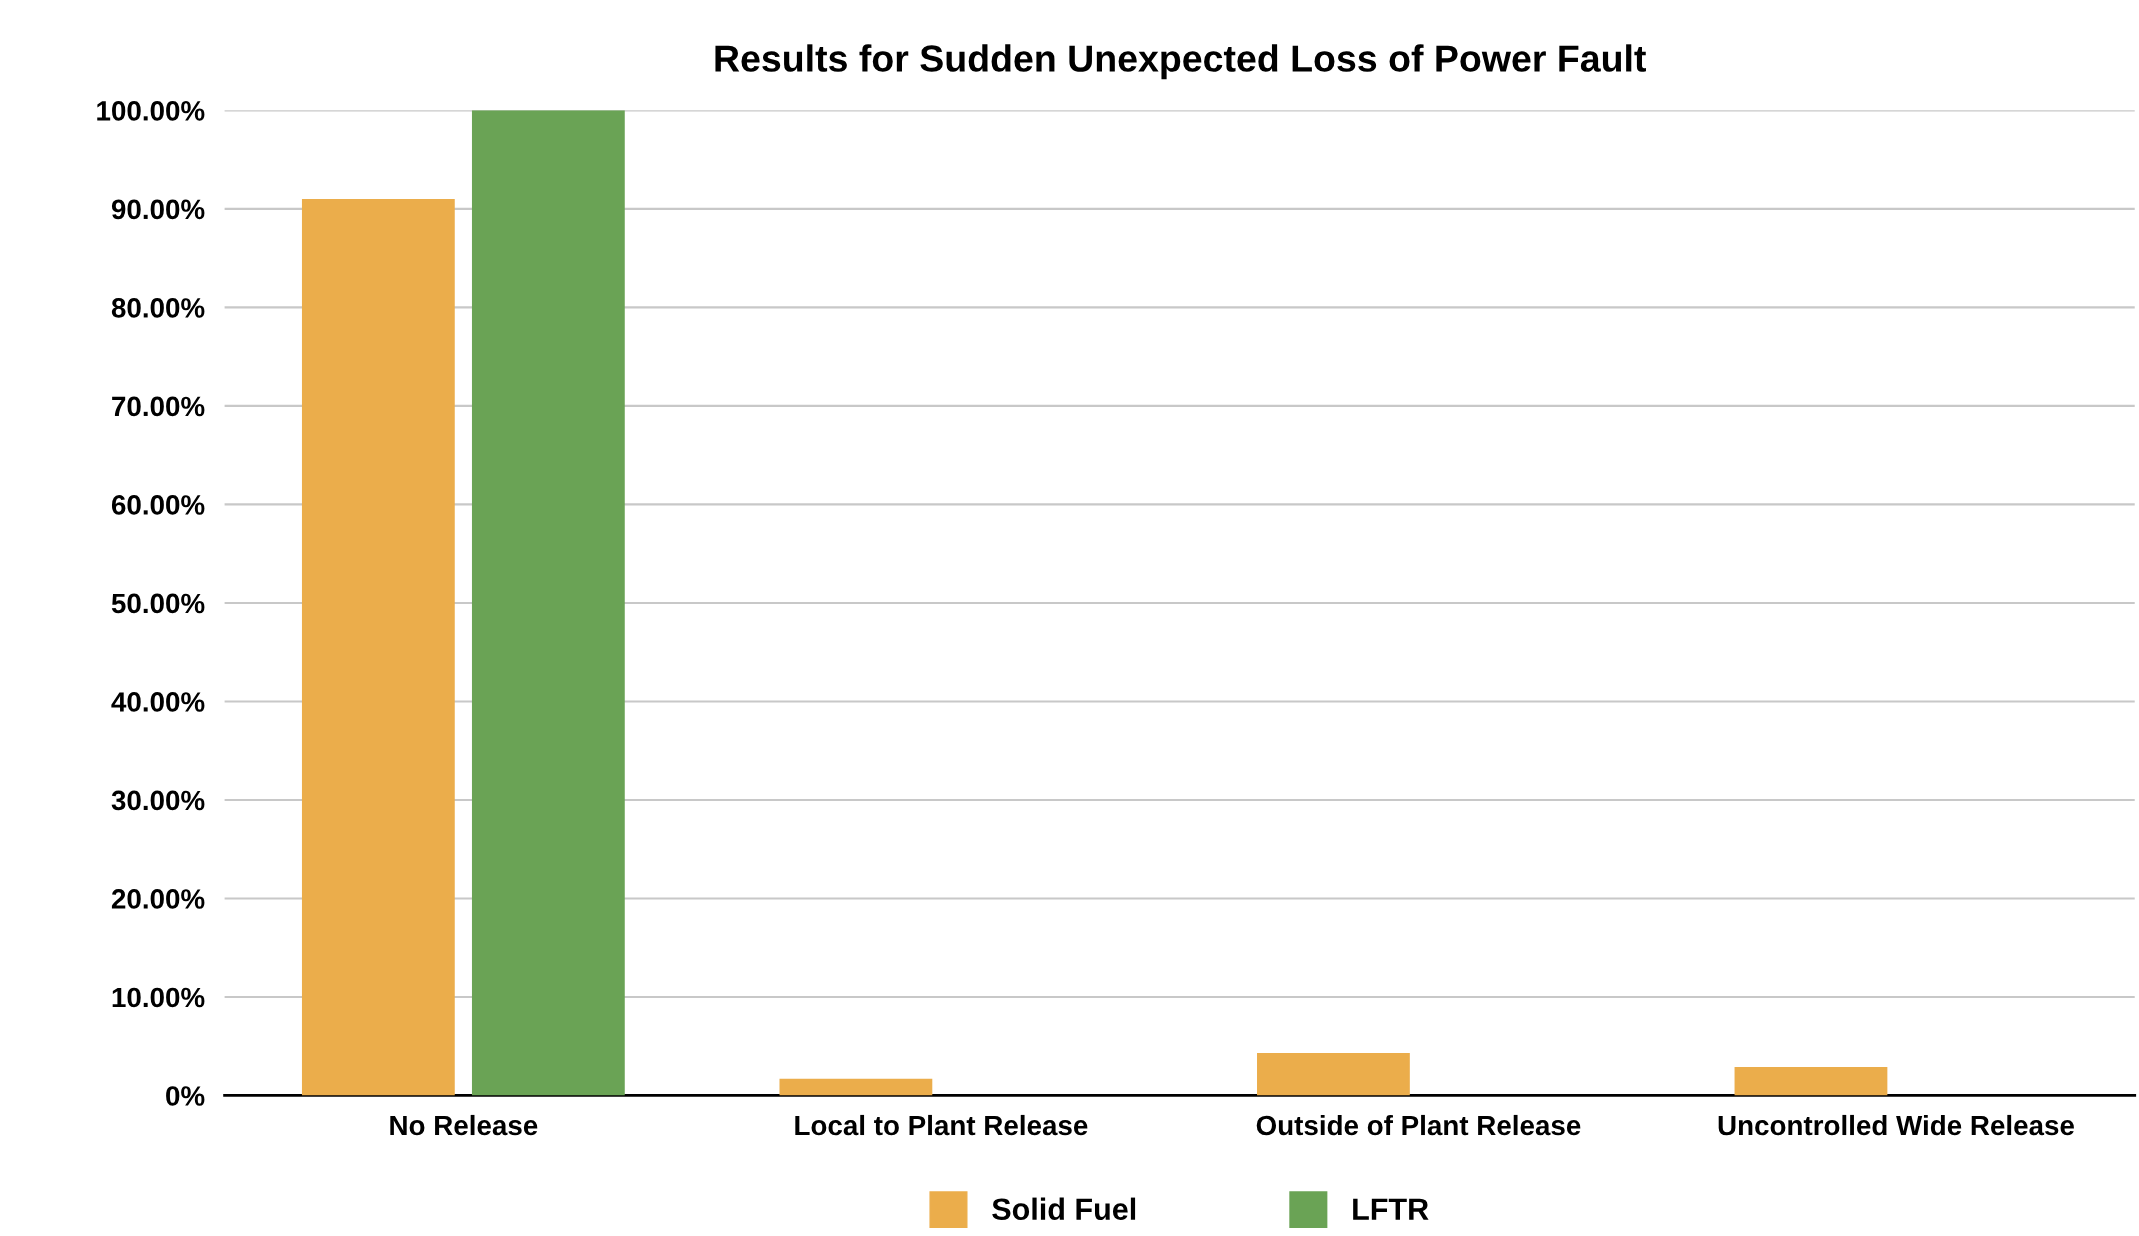 The image size is (2139, 1236). I want to click on y-tick-label: 90.00%, so click(158, 209).